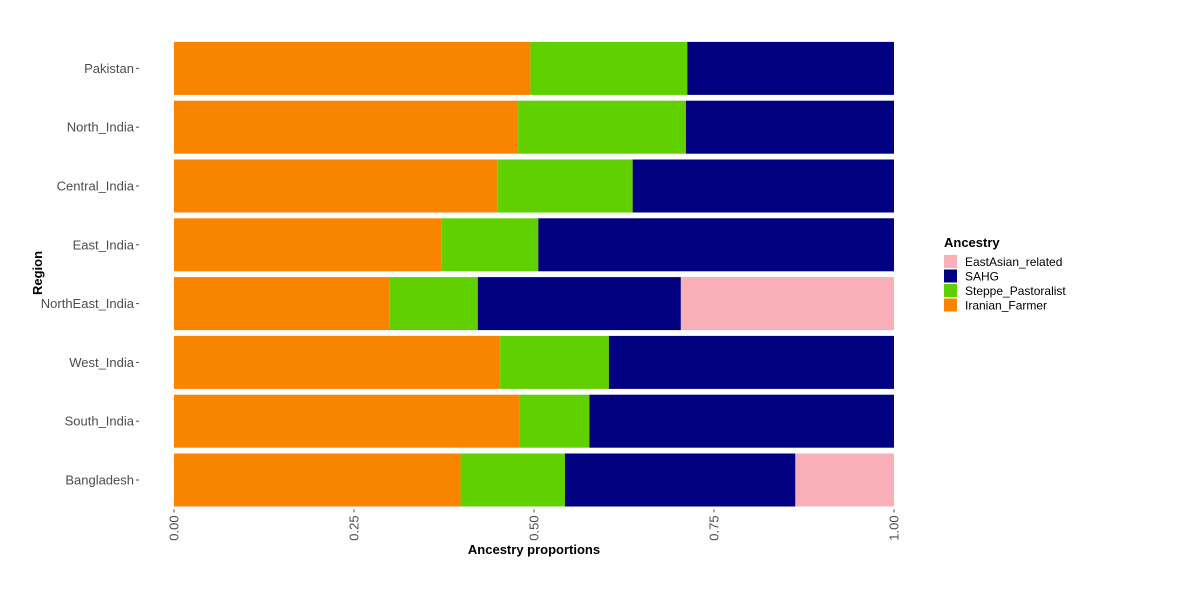  Describe the element at coordinates (433, 304) in the screenshot. I see `bar-northeast-india-steppe-pastoralist` at that location.